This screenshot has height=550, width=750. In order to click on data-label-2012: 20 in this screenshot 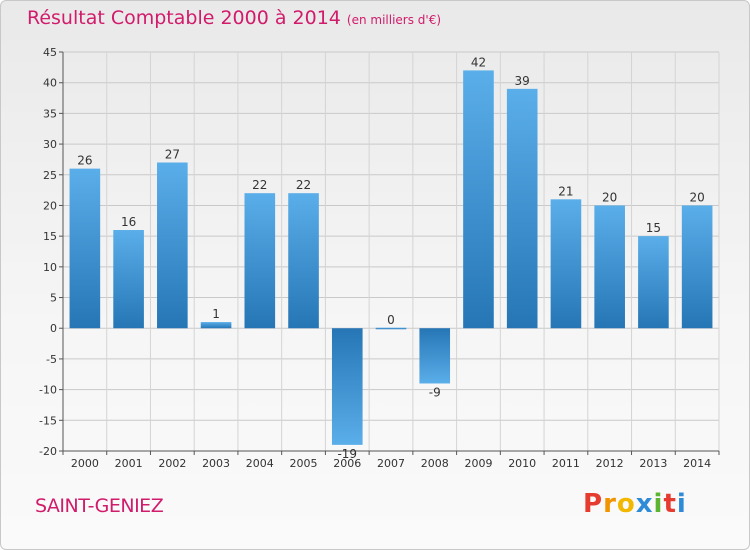, I will do `click(609, 197)`.